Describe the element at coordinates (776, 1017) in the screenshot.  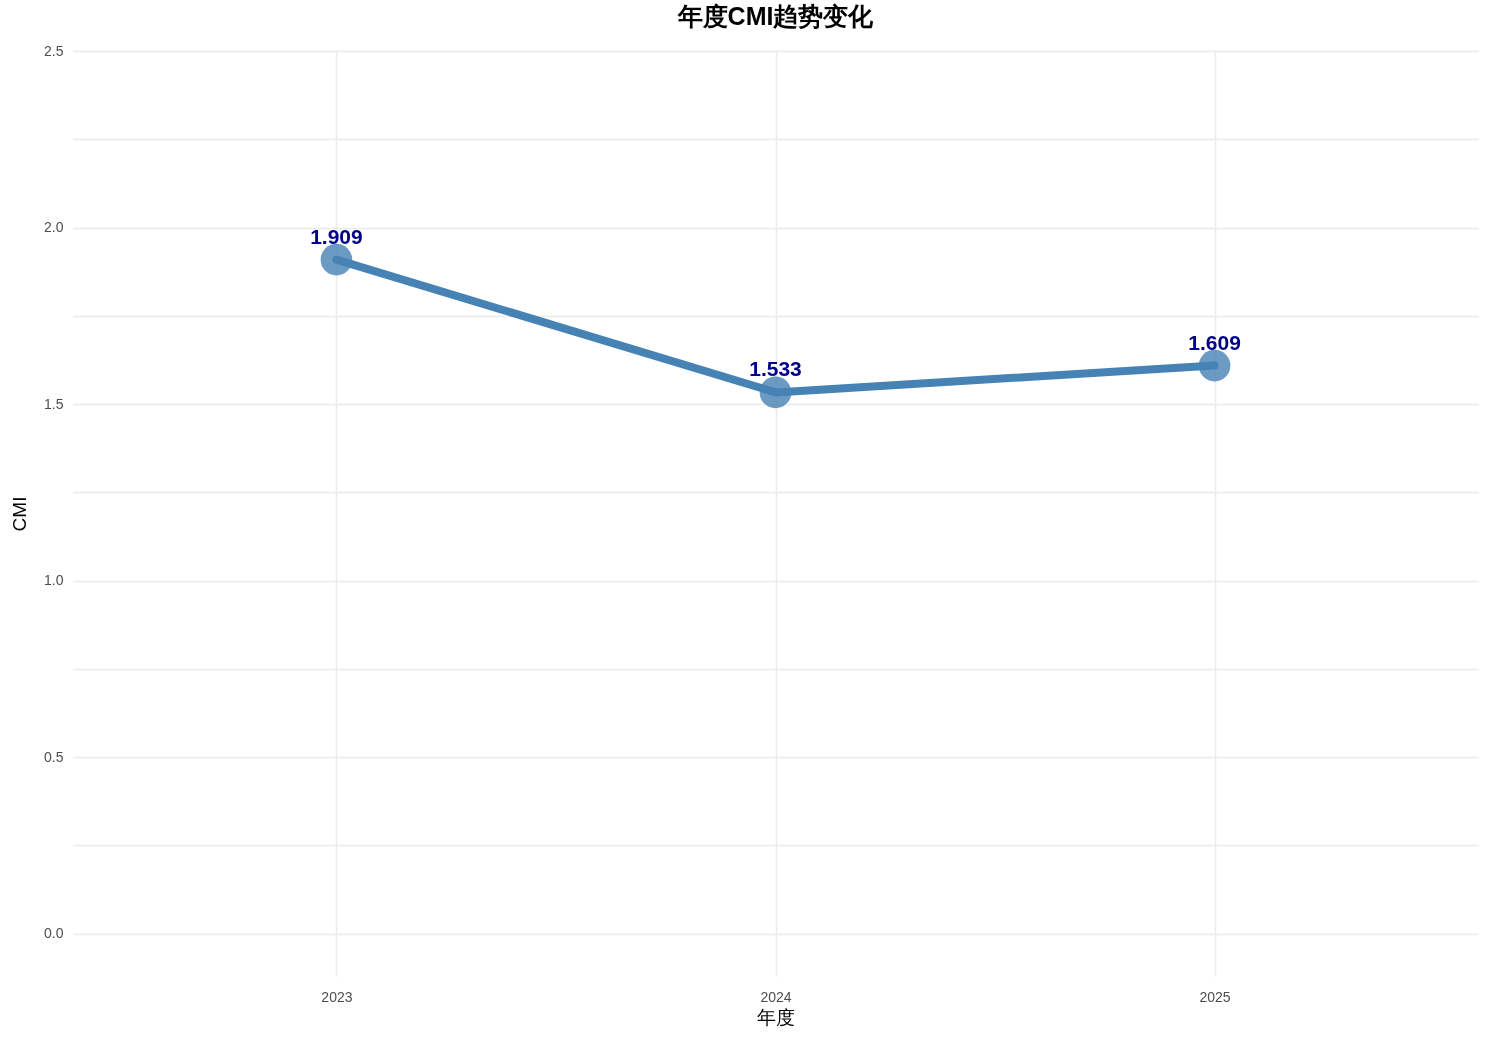
I see `x-axis-title: 年度` at that location.